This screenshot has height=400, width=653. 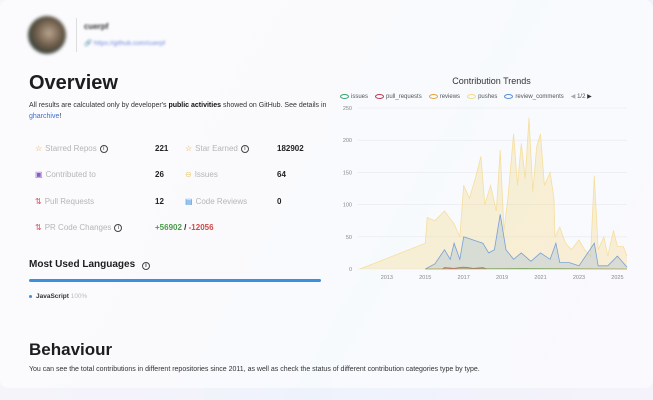 I want to click on x-tick-label: 2023, so click(x=579, y=278).